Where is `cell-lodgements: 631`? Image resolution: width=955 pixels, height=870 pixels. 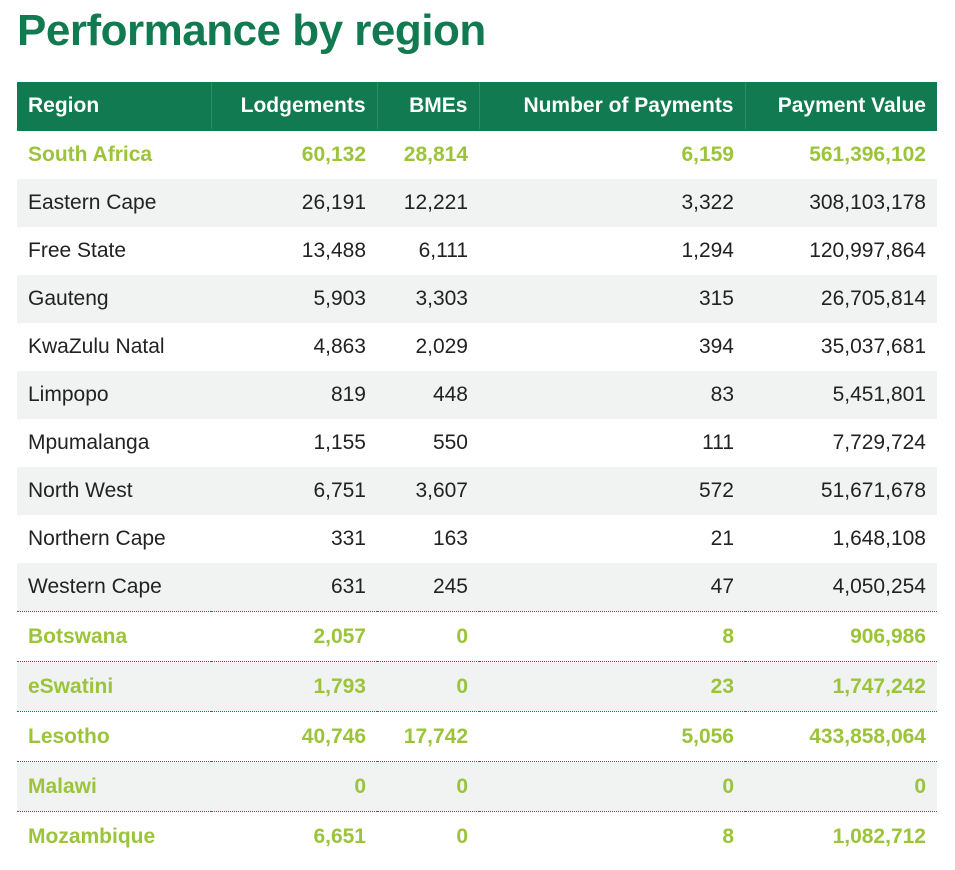
cell-lodgements: 631 is located at coordinates (294, 587).